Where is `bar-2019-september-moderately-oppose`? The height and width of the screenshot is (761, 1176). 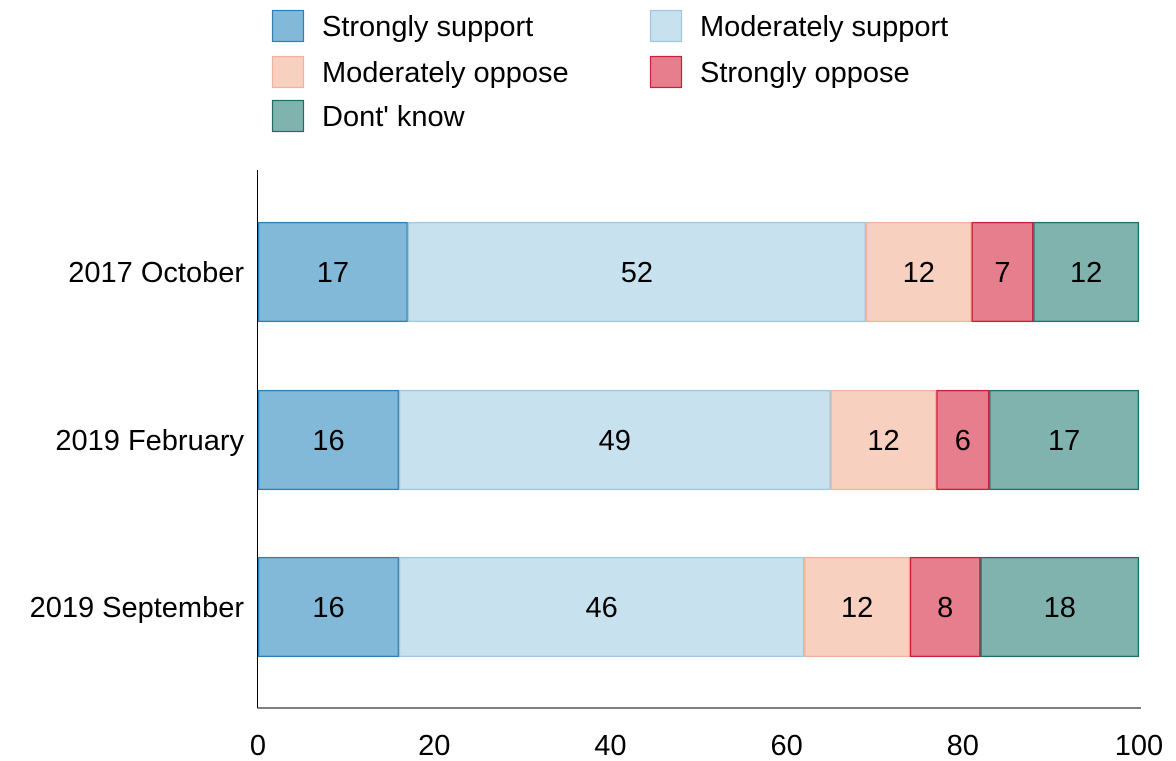 bar-2019-september-moderately-oppose is located at coordinates (857, 607).